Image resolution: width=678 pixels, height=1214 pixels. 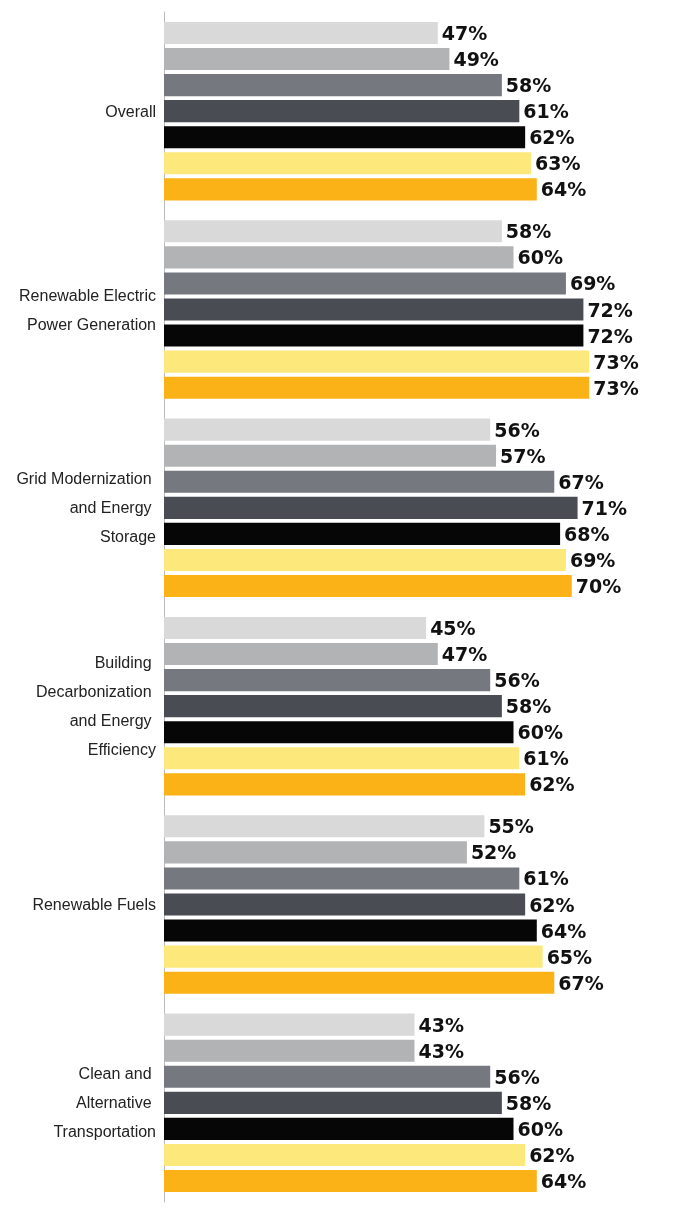 What do you see at coordinates (587, 533) in the screenshot?
I see `data-label: 68%` at bounding box center [587, 533].